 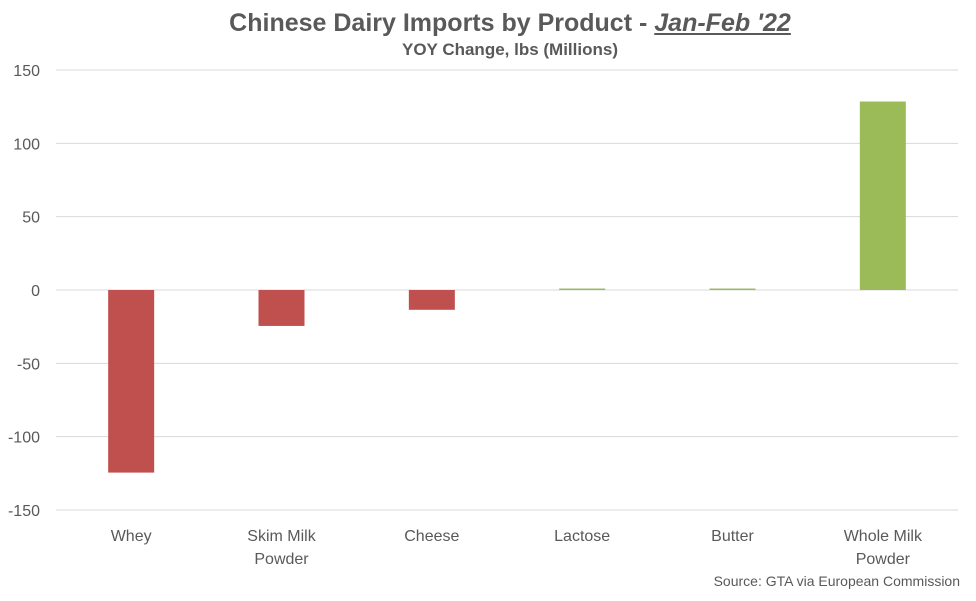 I want to click on y-tick-label: 0, so click(x=35, y=291).